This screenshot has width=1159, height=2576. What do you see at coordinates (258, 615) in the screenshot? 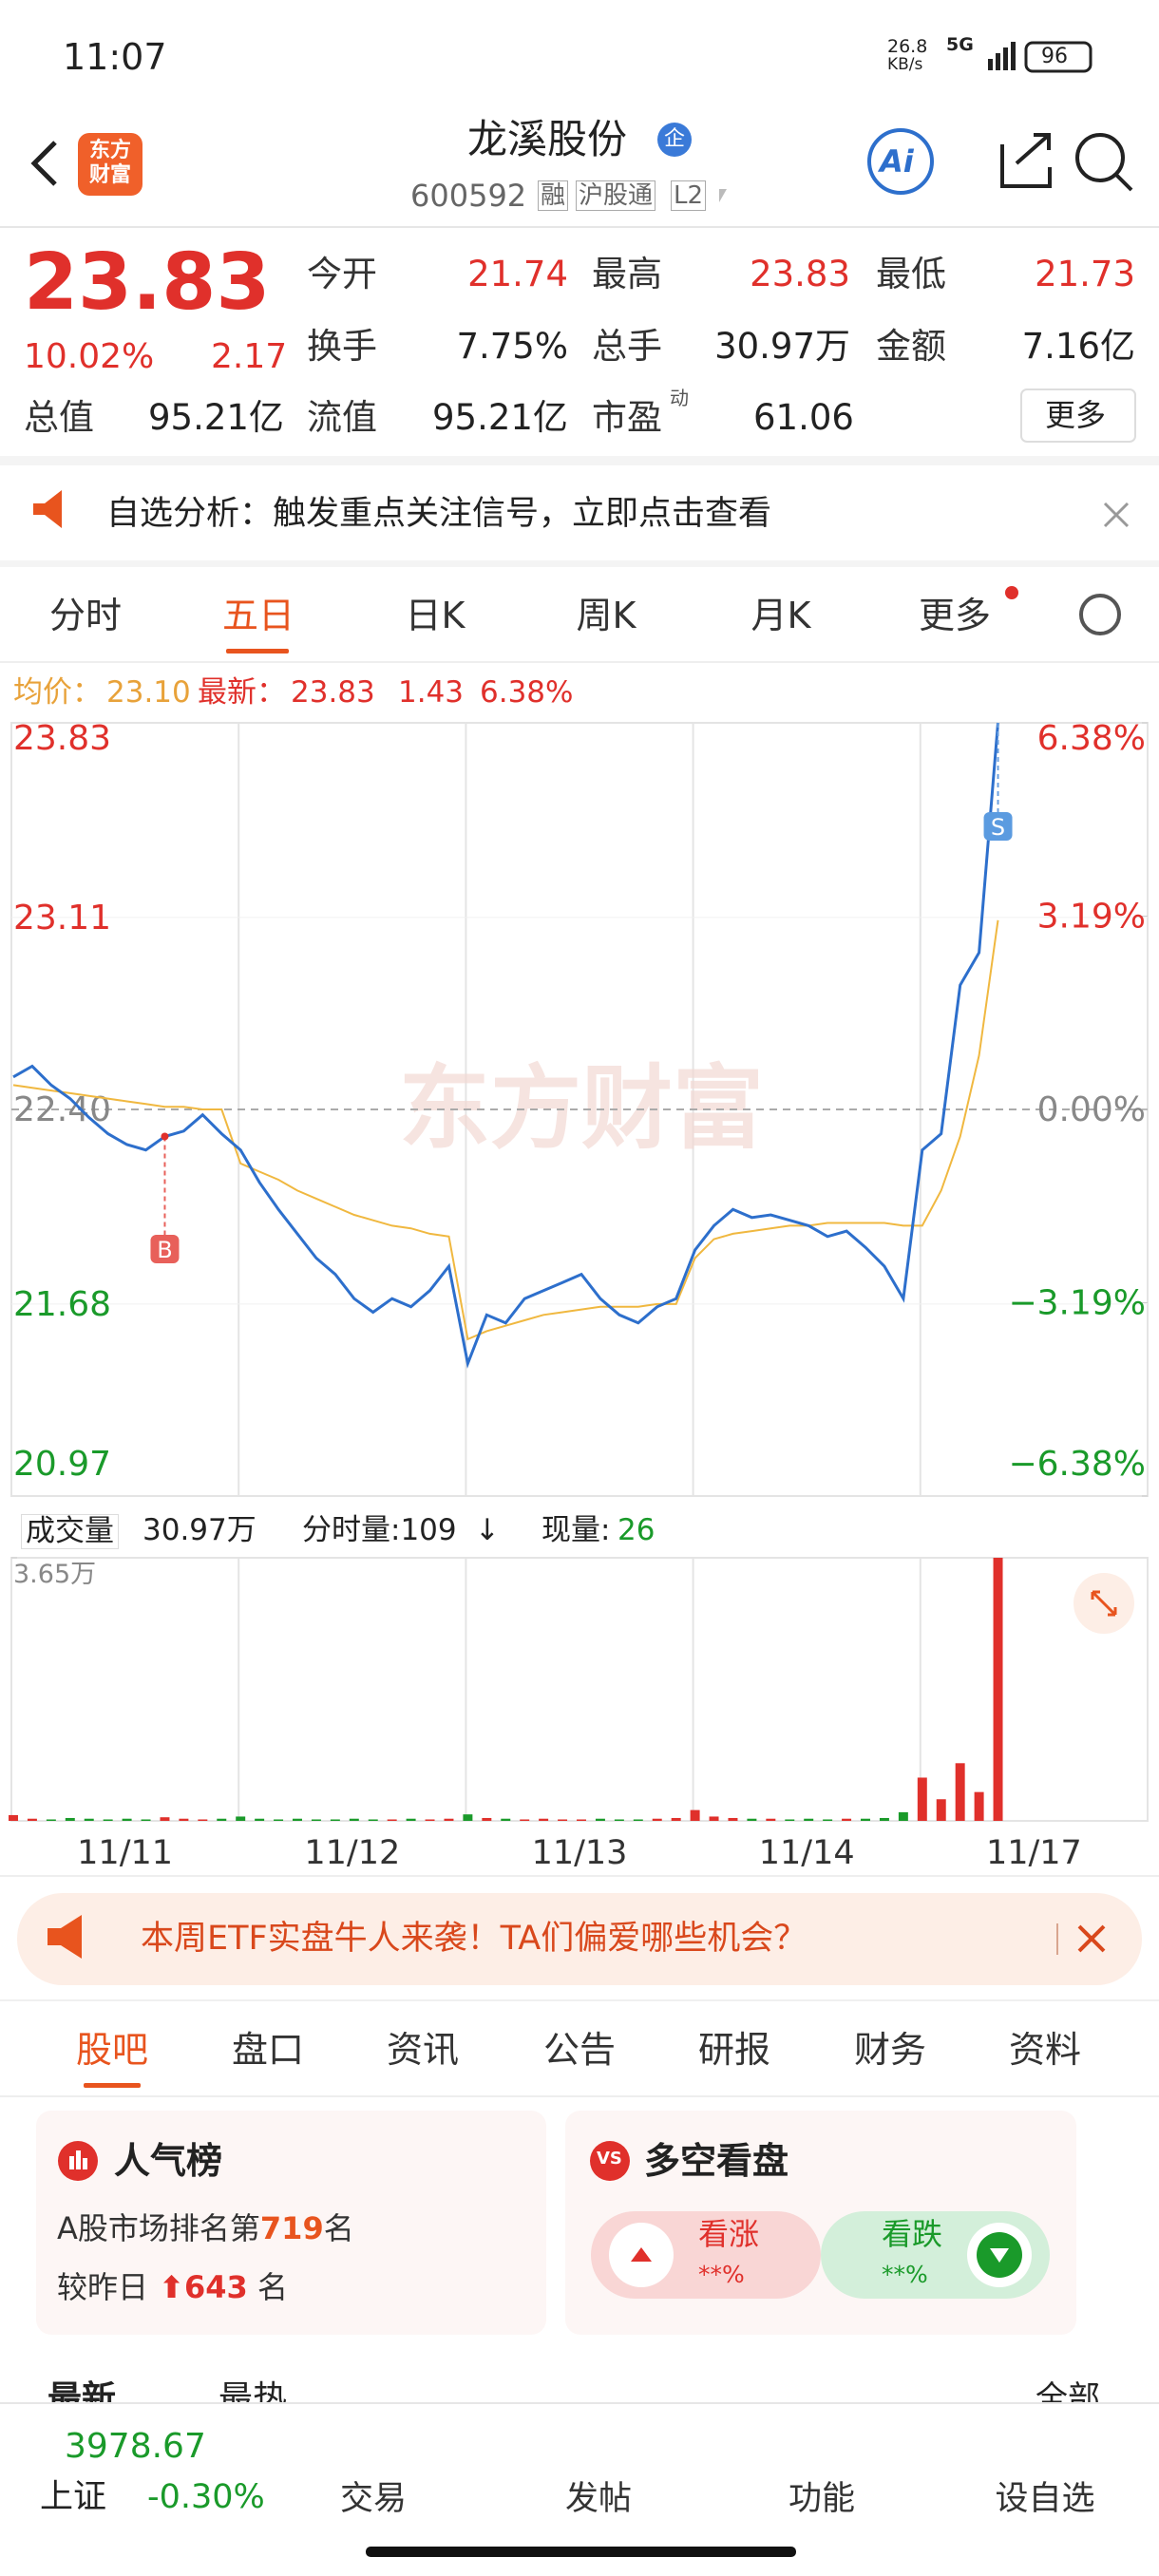
I see `chart-tab: 五日` at bounding box center [258, 615].